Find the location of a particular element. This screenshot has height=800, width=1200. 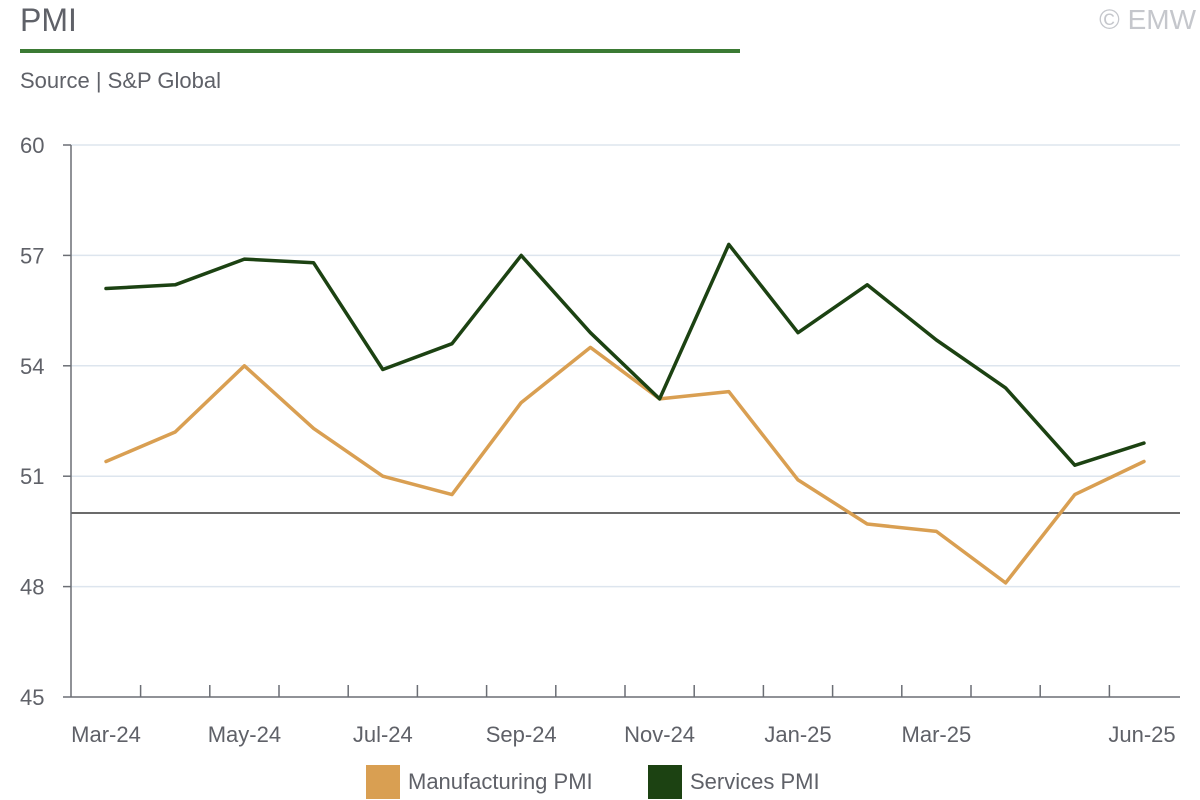

chart-title: PMI is located at coordinates (48, 20).